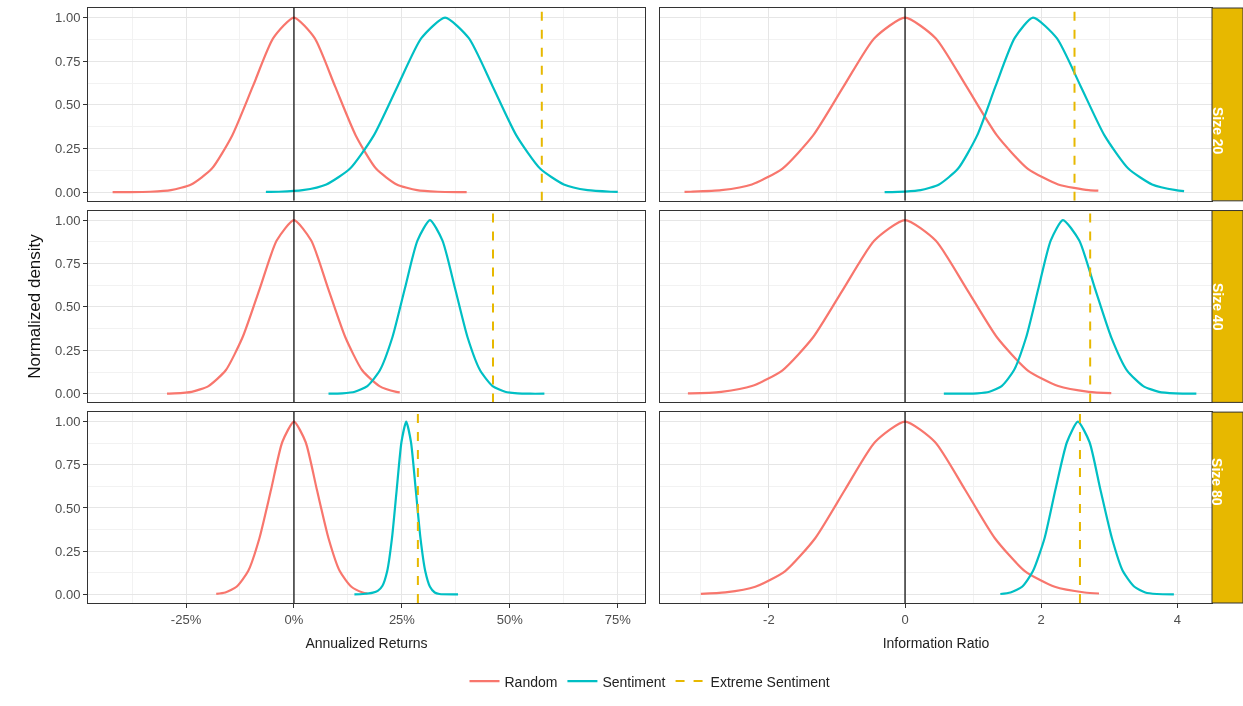  I want to click on x-tick-label: 0%, so click(294, 619).